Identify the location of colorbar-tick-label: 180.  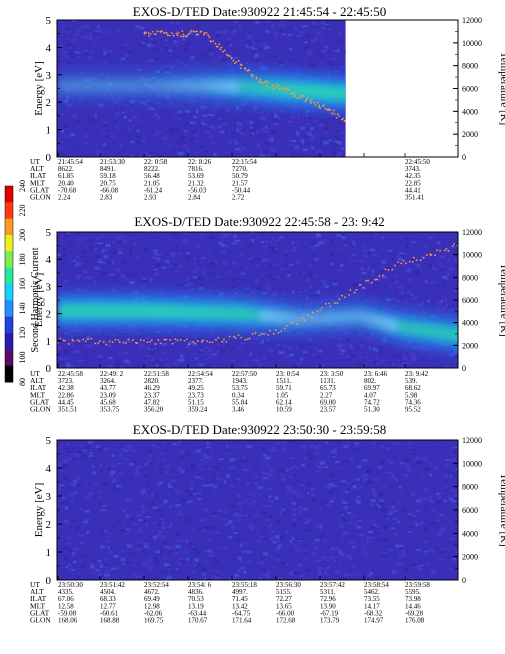
(22, 260).